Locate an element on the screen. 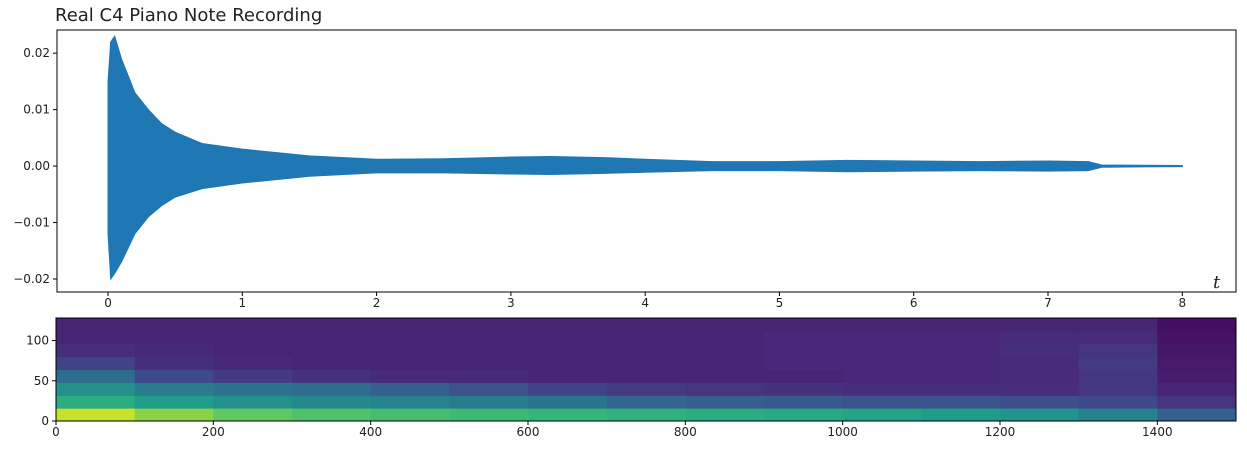  x-tick-label: 2 is located at coordinates (377, 303).